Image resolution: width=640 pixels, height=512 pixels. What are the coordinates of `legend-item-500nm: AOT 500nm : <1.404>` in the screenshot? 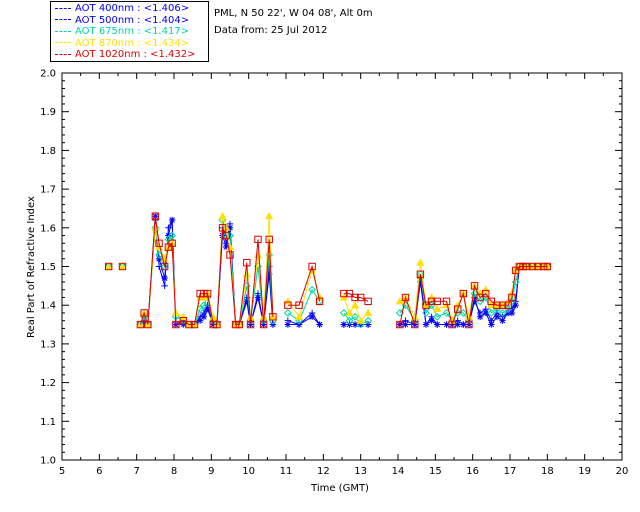 It's located at (122, 20).